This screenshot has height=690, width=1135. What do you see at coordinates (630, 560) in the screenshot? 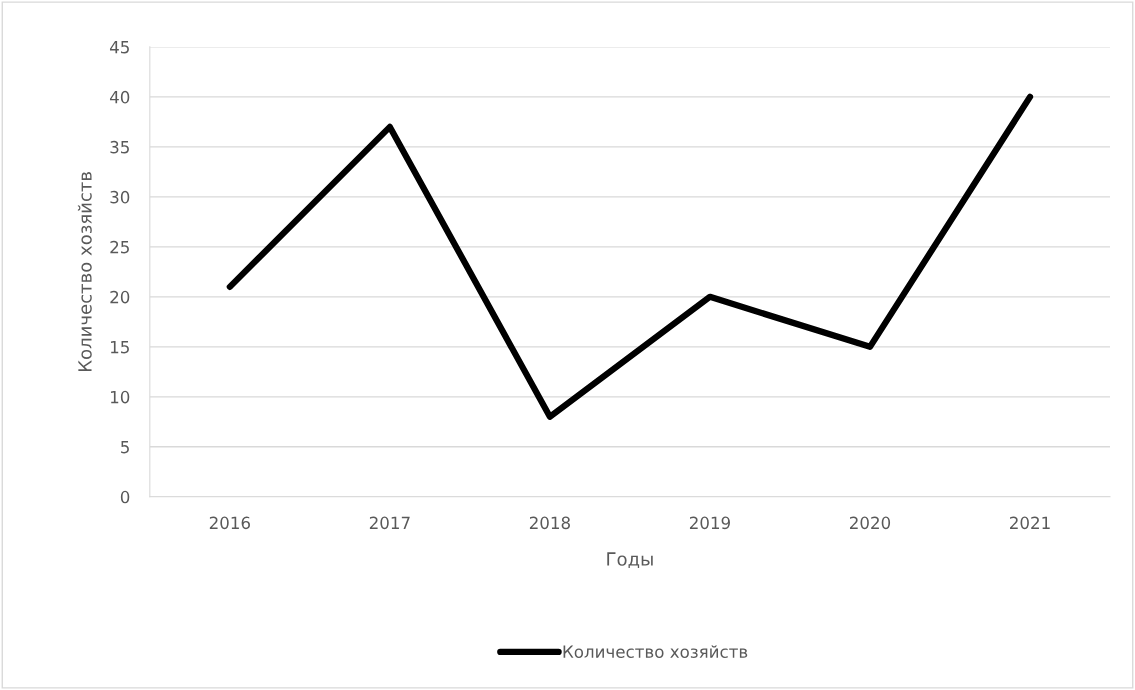
I see `x-axis-title: Годы` at bounding box center [630, 560].